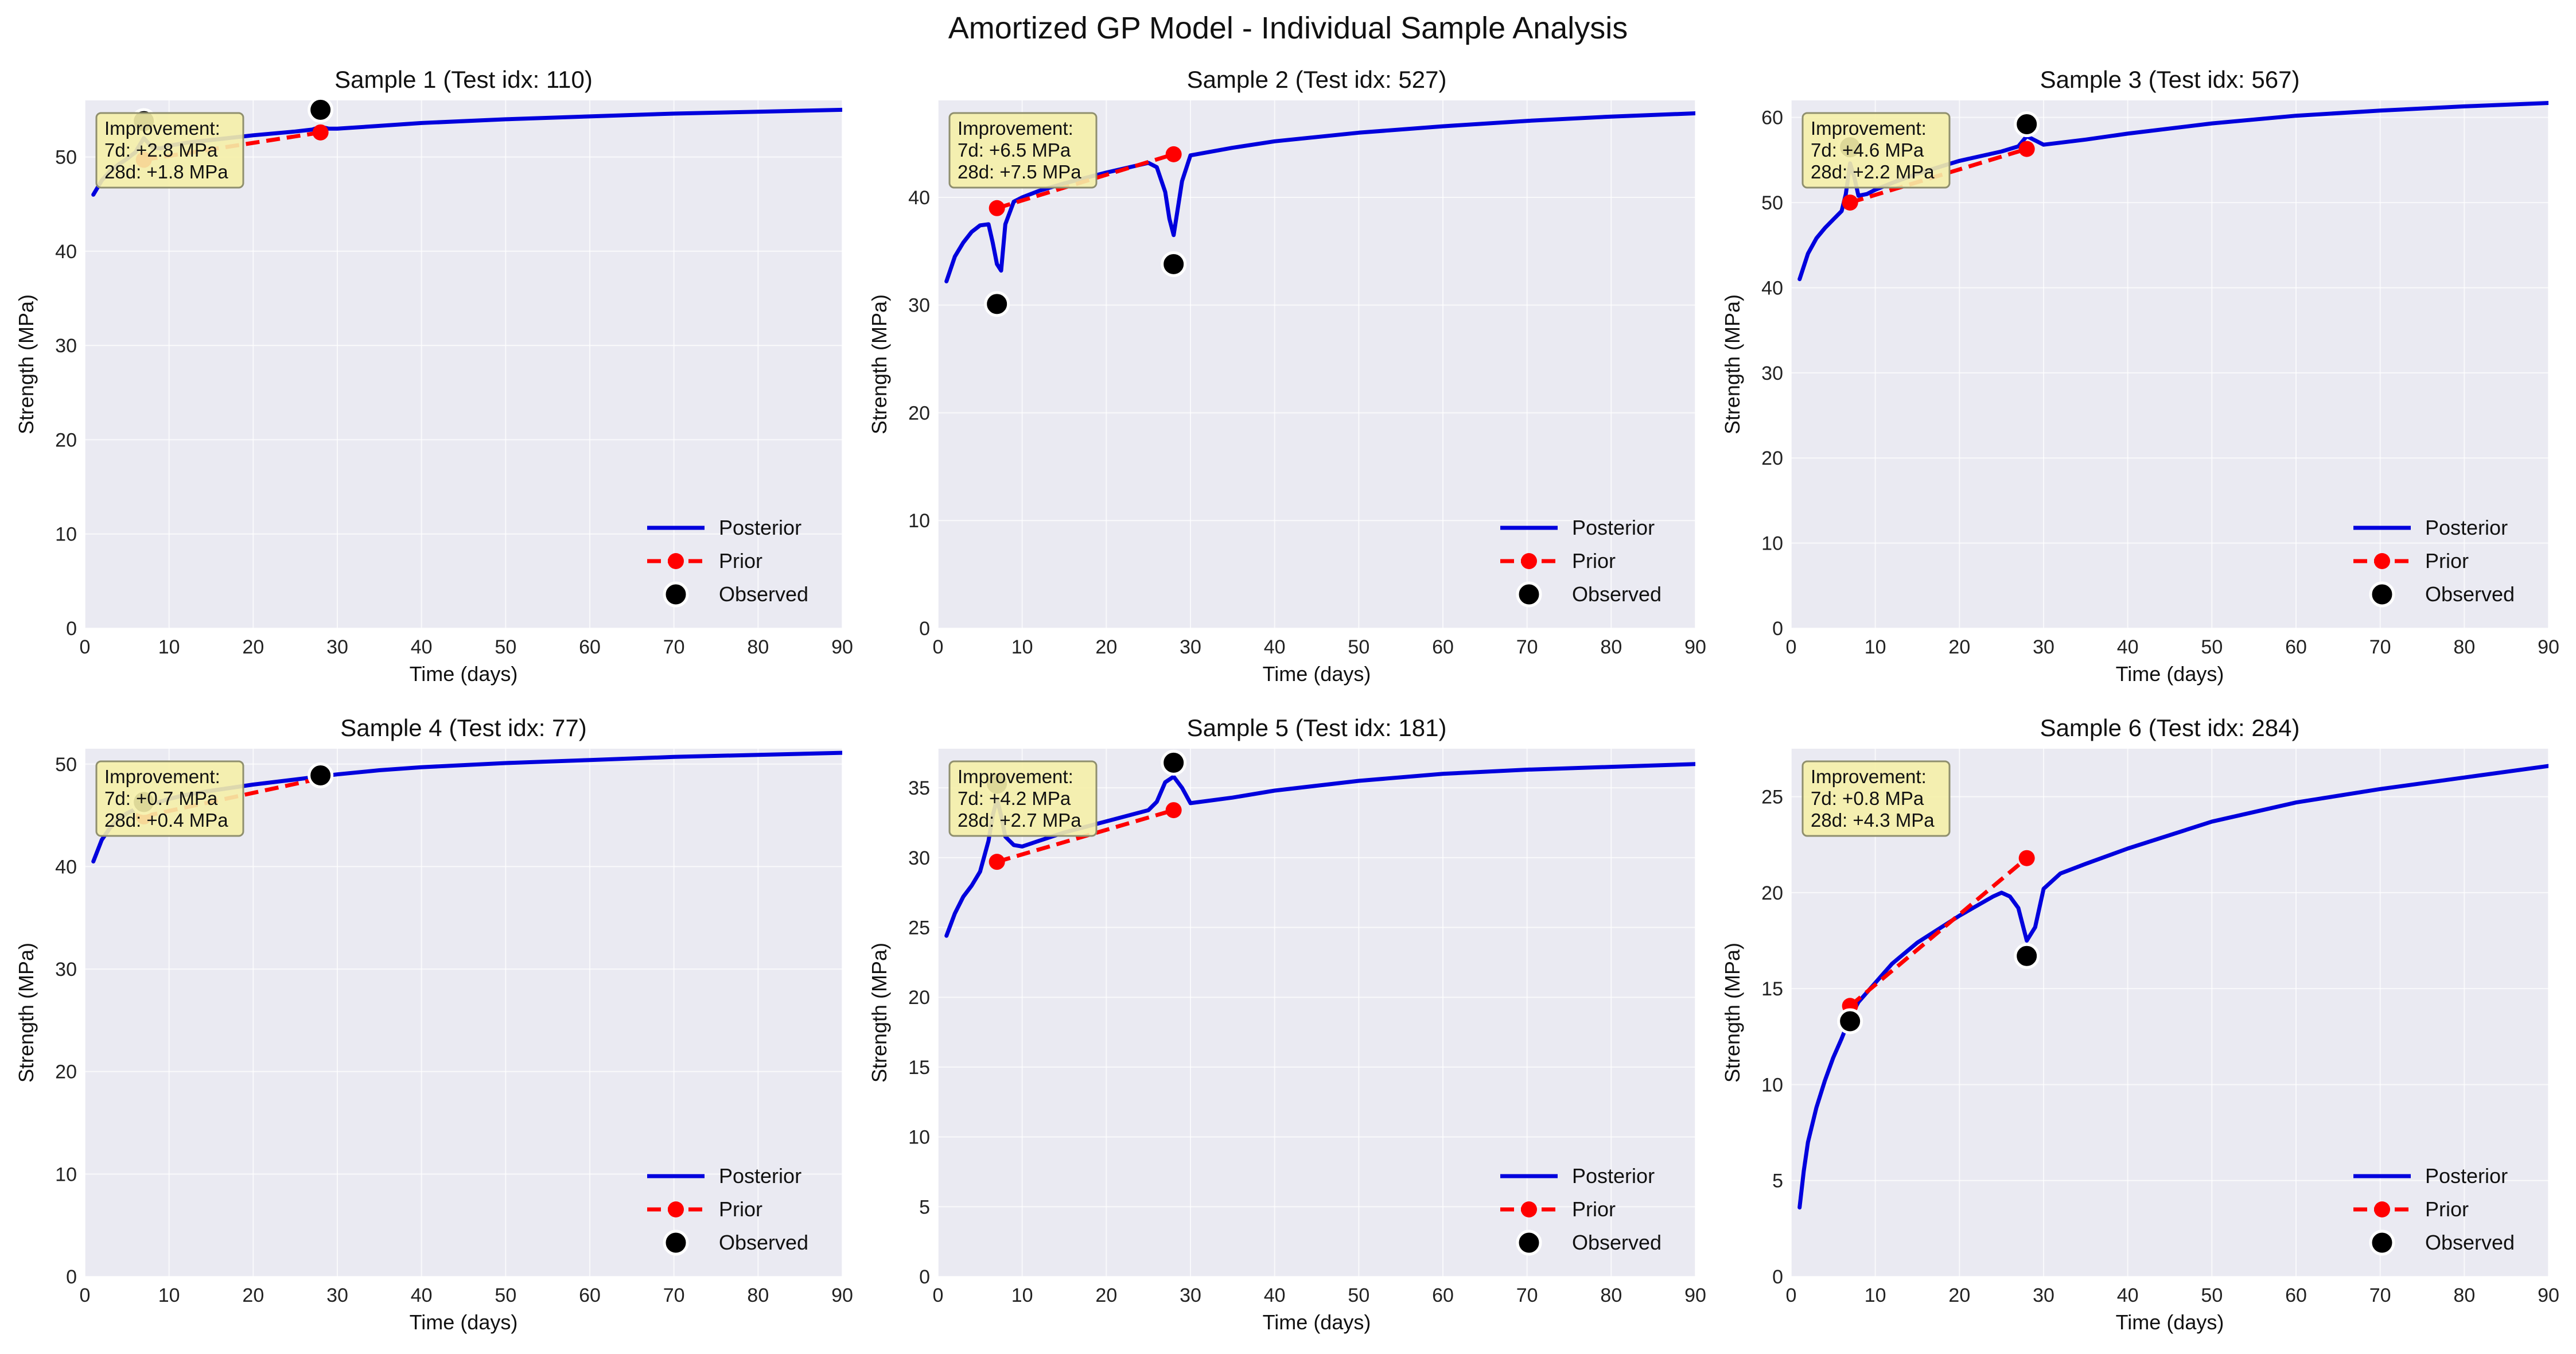 The height and width of the screenshot is (1354, 2576). What do you see at coordinates (1317, 727) in the screenshot?
I see `subplot-title: Sample 5 (Test idx: 181)` at bounding box center [1317, 727].